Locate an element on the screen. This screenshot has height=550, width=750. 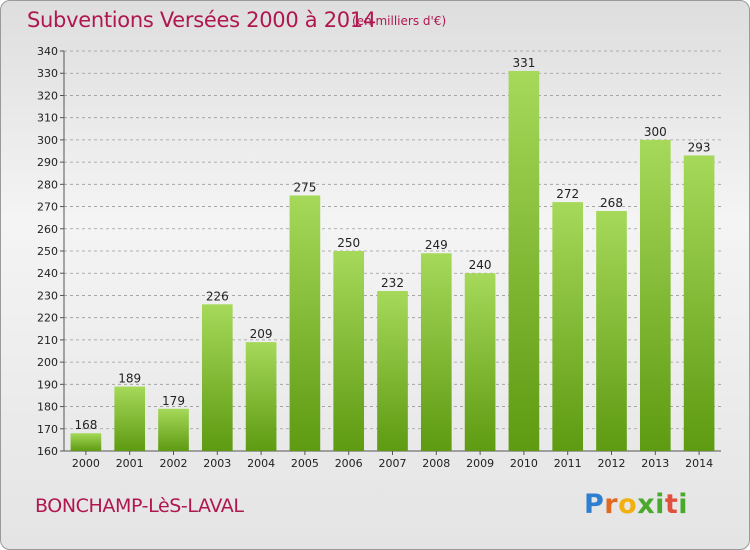
data-label-2004: 209 is located at coordinates (261, 334).